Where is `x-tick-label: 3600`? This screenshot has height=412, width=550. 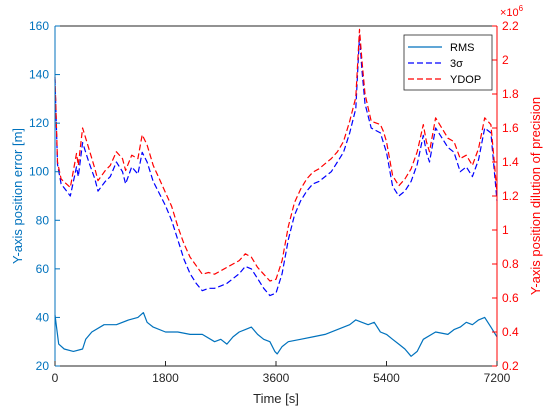 x-tick-label: 3600 is located at coordinates (276, 378).